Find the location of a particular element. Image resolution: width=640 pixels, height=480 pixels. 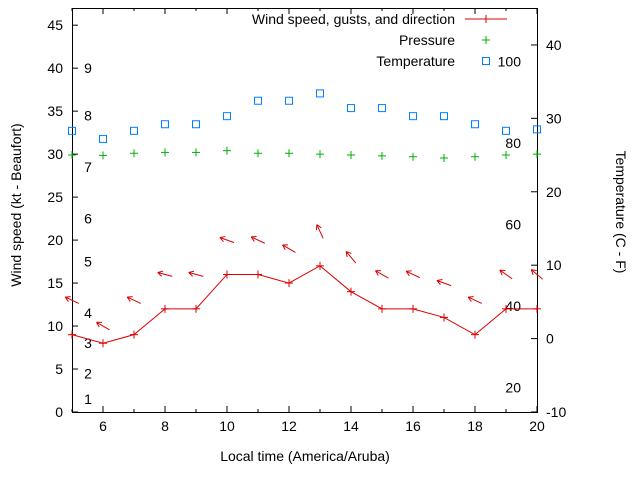

wind-line-plus-icon is located at coordinates (486, 18).